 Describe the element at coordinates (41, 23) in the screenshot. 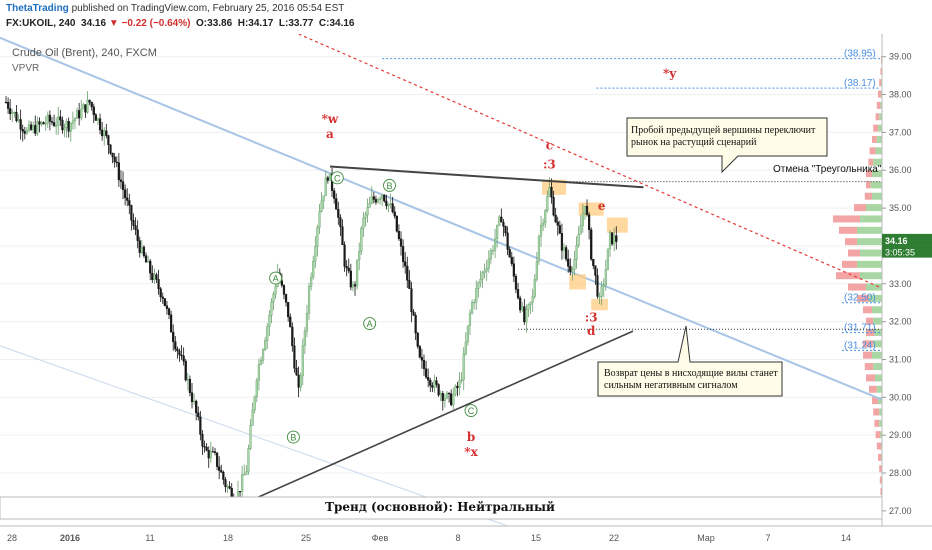

I see `symbol-label: FX:UKOIL, 240` at that location.